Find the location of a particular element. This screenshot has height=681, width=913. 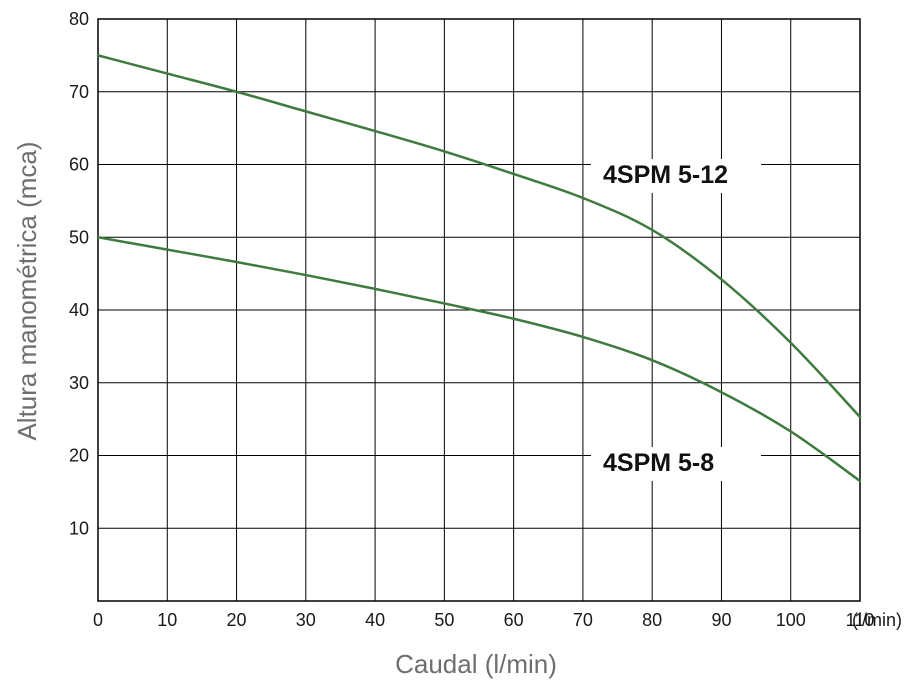

y-tick-label: 60 is located at coordinates (79, 165).